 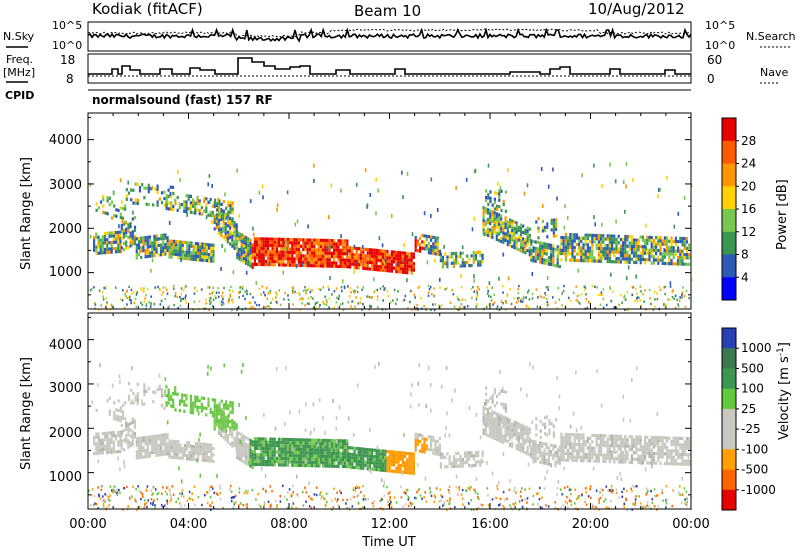 I want to click on power-ytick: 3000, so click(x=65, y=185).